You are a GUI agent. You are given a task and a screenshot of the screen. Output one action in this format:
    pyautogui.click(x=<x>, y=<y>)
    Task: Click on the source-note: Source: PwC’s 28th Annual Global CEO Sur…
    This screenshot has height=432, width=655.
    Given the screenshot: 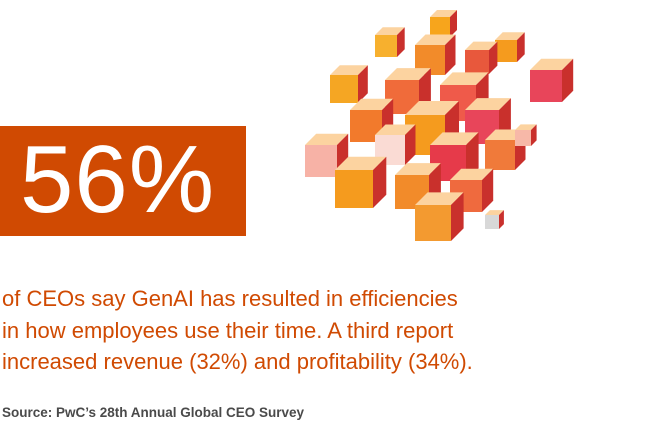 What is the action you would take?
    pyautogui.click(x=153, y=412)
    